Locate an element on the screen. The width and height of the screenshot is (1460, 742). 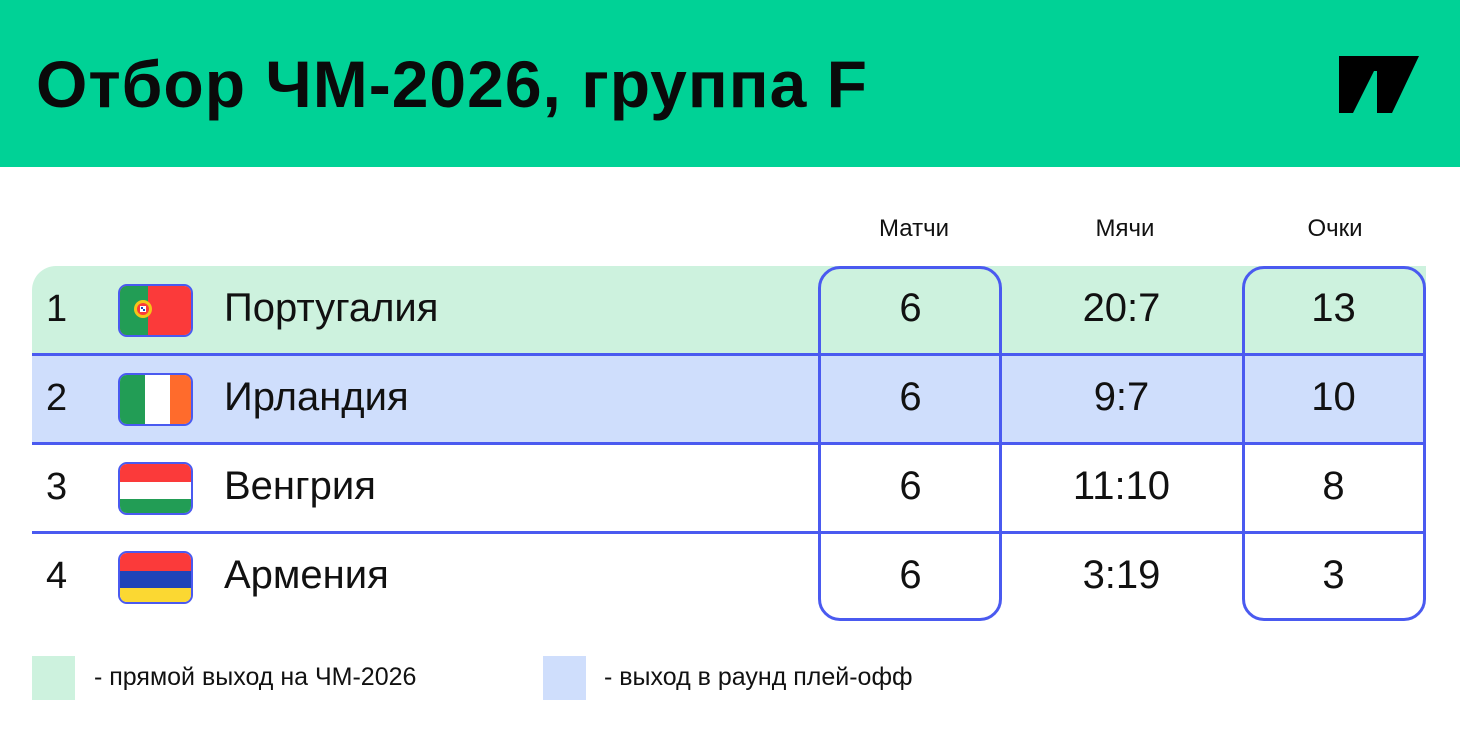
legend-swatch-playoff is located at coordinates (564, 678).